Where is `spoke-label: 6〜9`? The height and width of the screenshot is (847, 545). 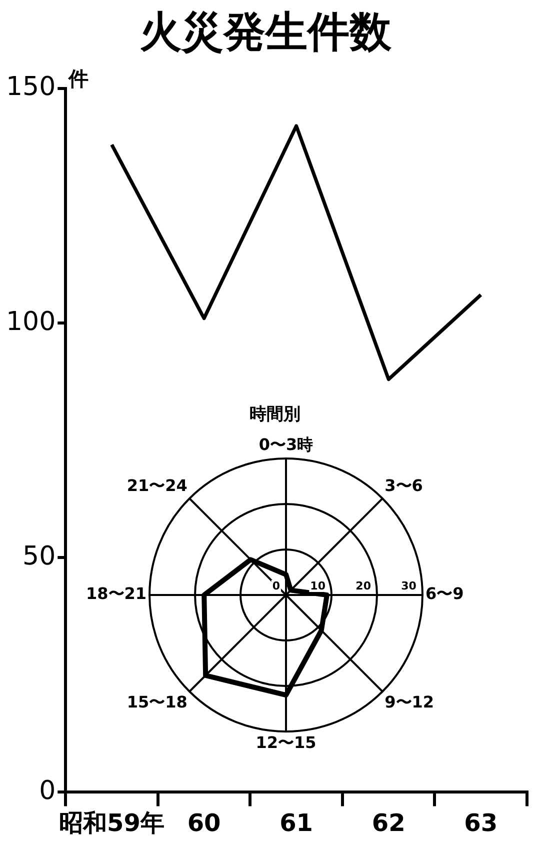 spoke-label: 6〜9 is located at coordinates (444, 594).